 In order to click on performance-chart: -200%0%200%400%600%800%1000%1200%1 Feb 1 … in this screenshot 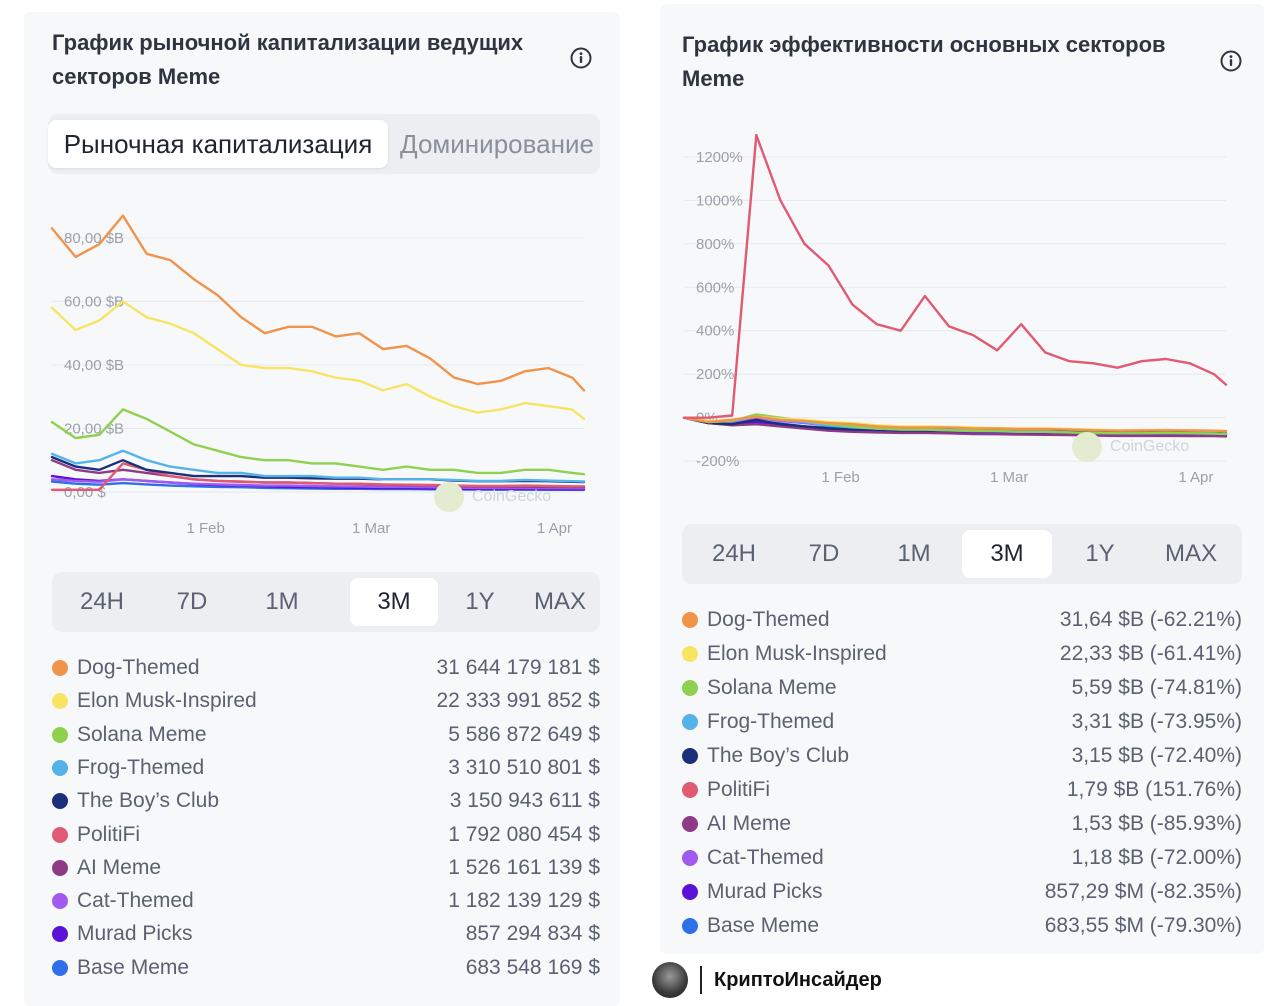, I will do `click(955, 310)`.